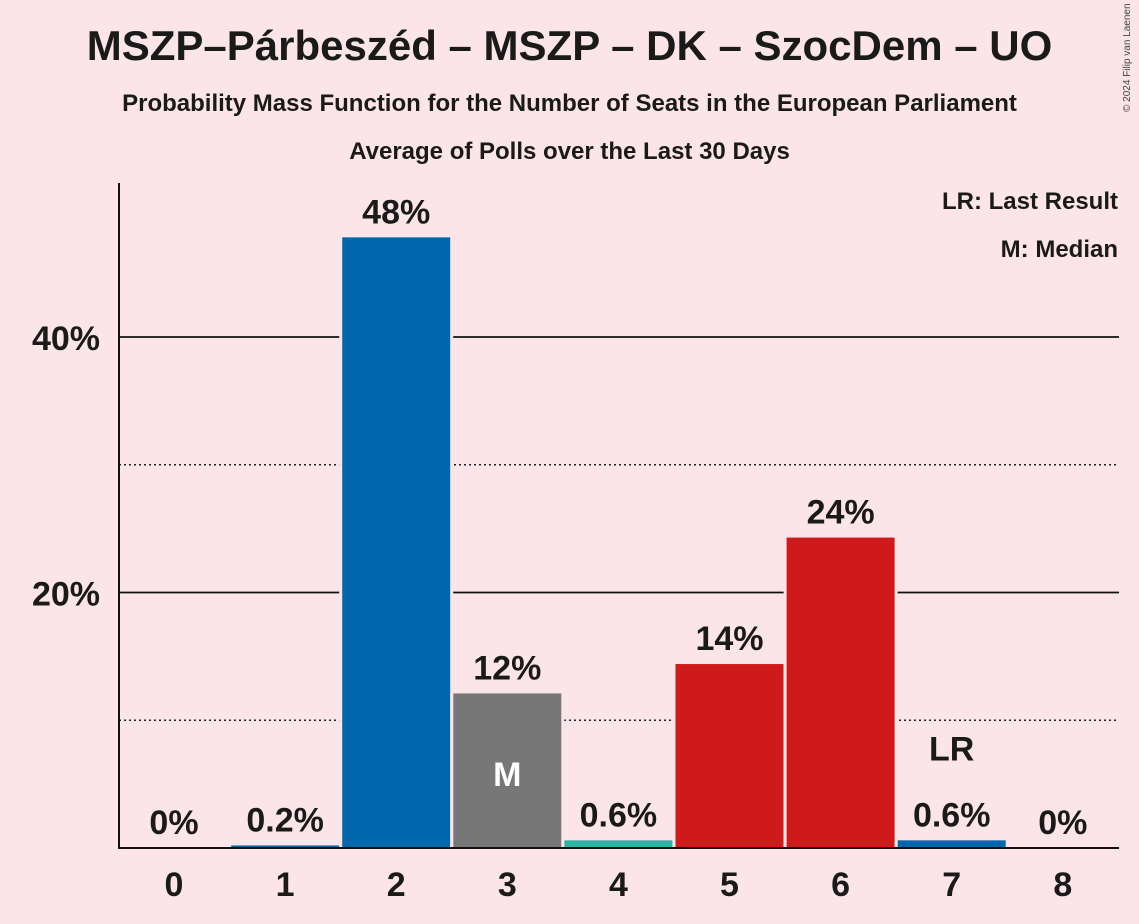 The image size is (1139, 924). Describe the element at coordinates (66, 339) in the screenshot. I see `y-tick-label: 40%` at that location.